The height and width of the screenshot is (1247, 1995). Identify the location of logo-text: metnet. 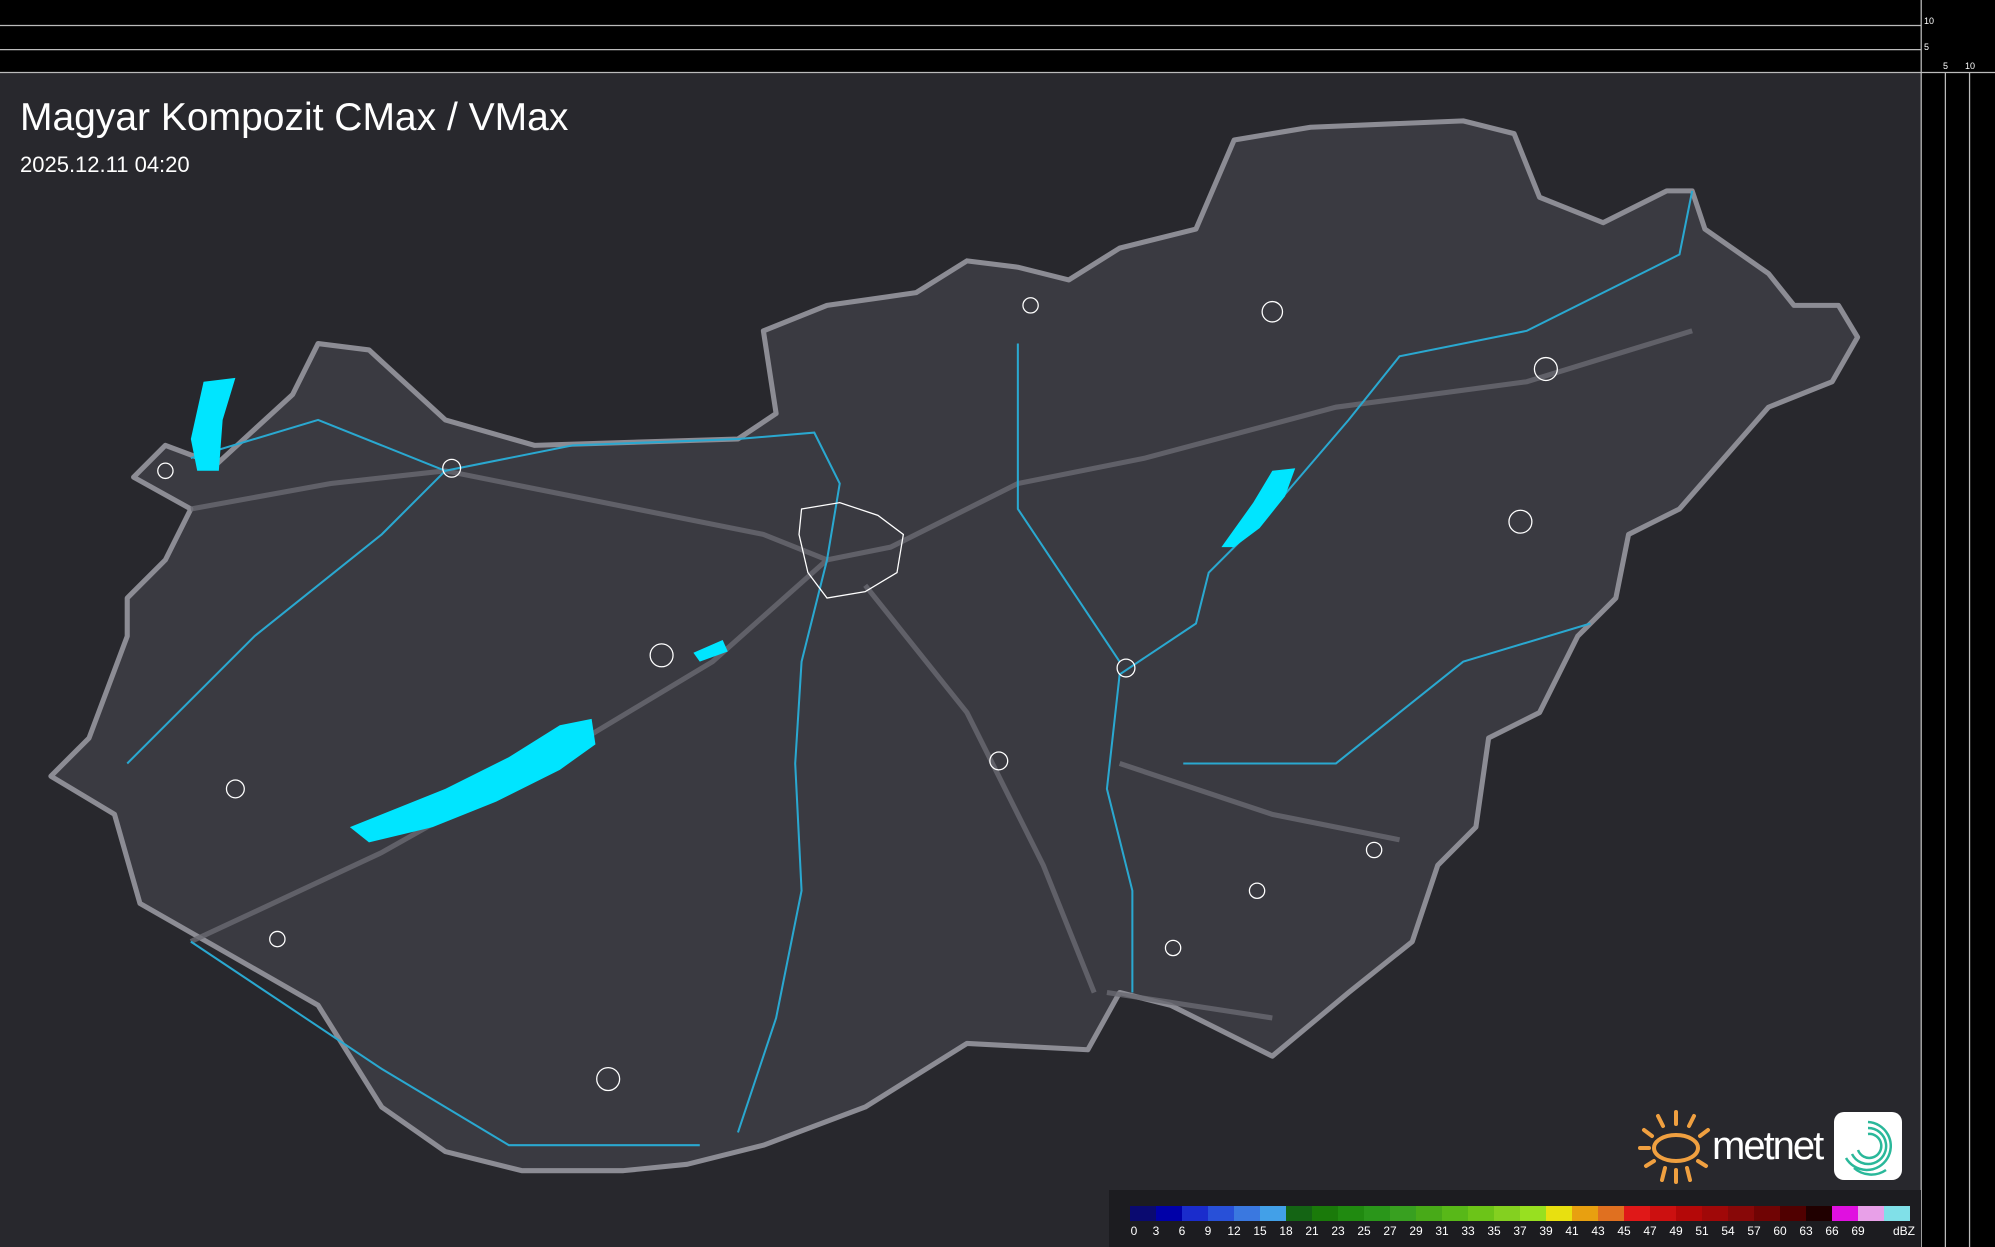
(1768, 1145).